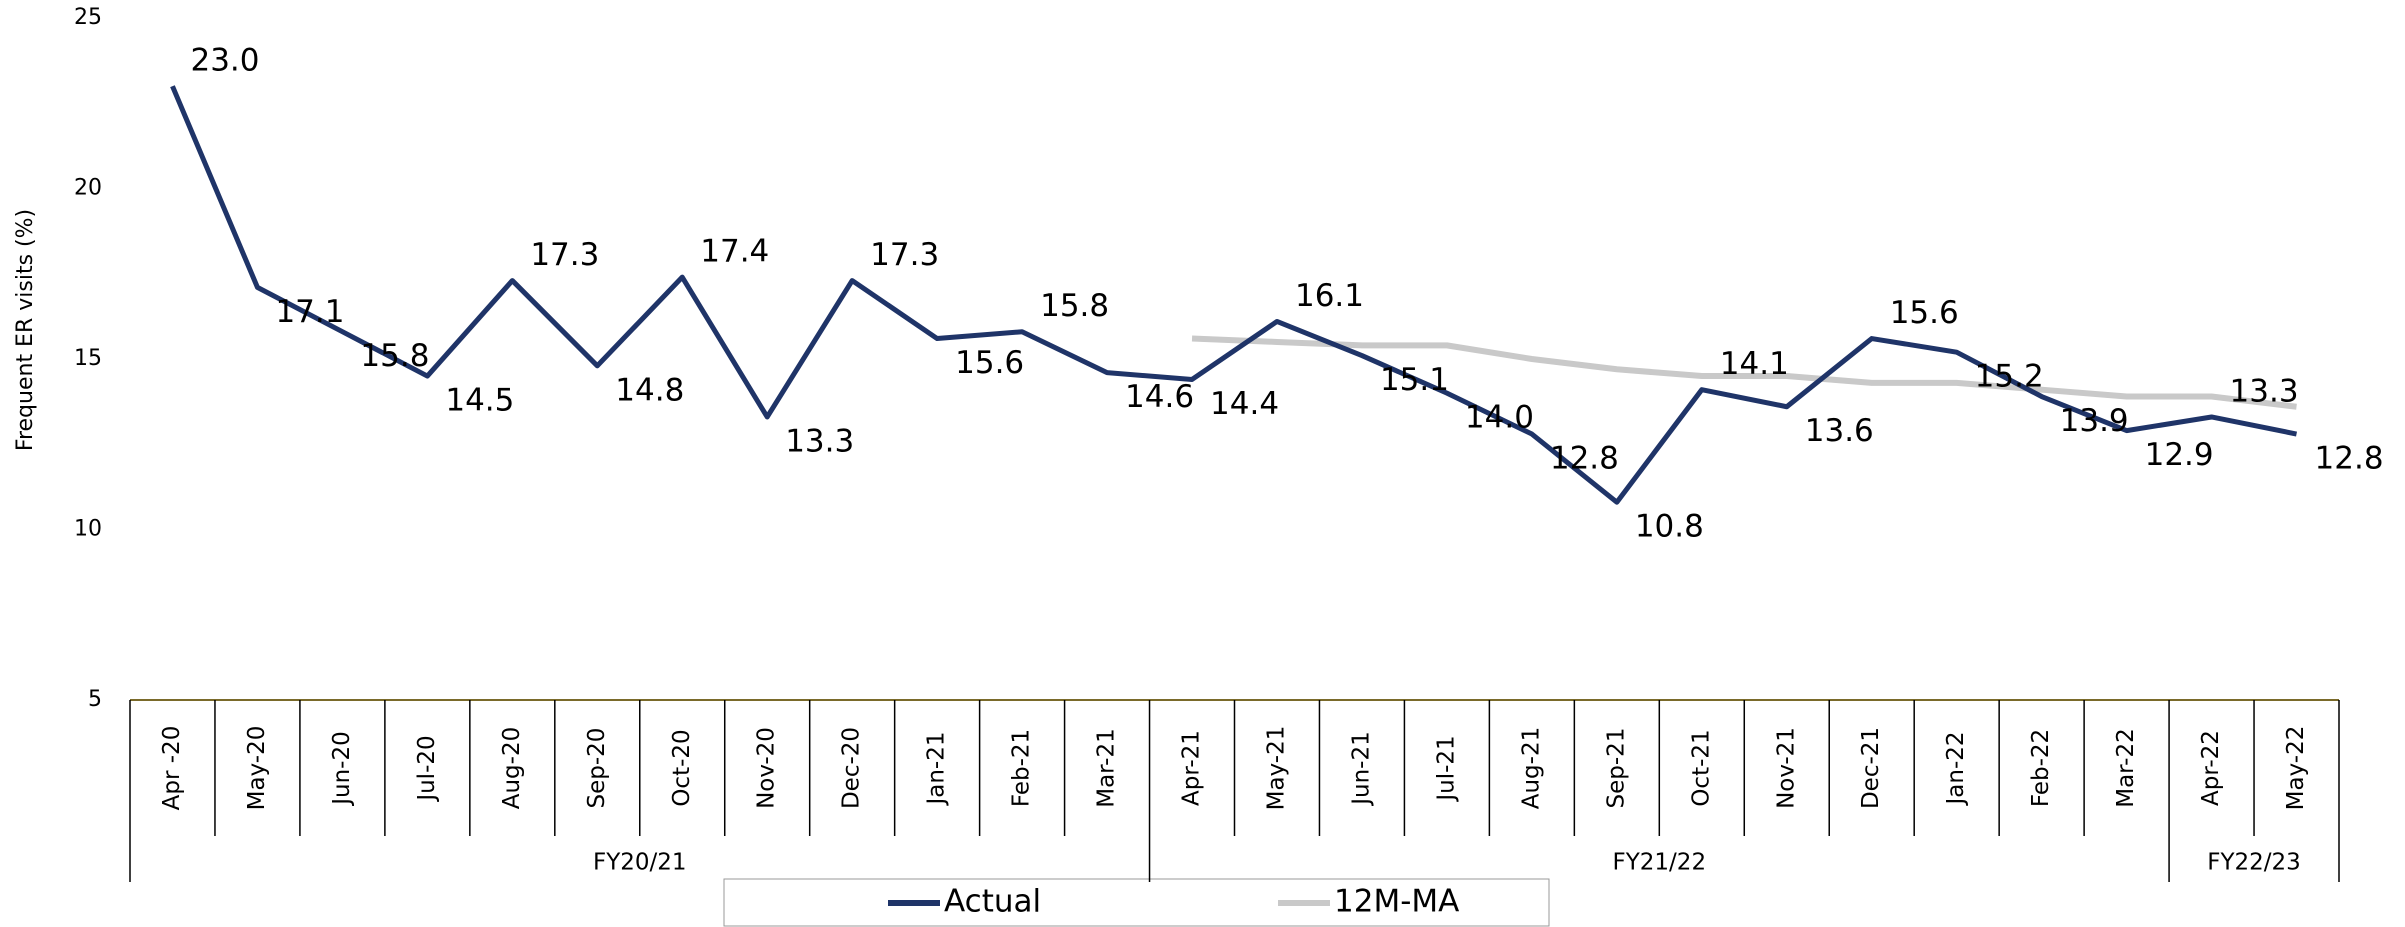 The image size is (2405, 927). Describe the element at coordinates (88, 358) in the screenshot. I see `y-tick-label: 15` at that location.